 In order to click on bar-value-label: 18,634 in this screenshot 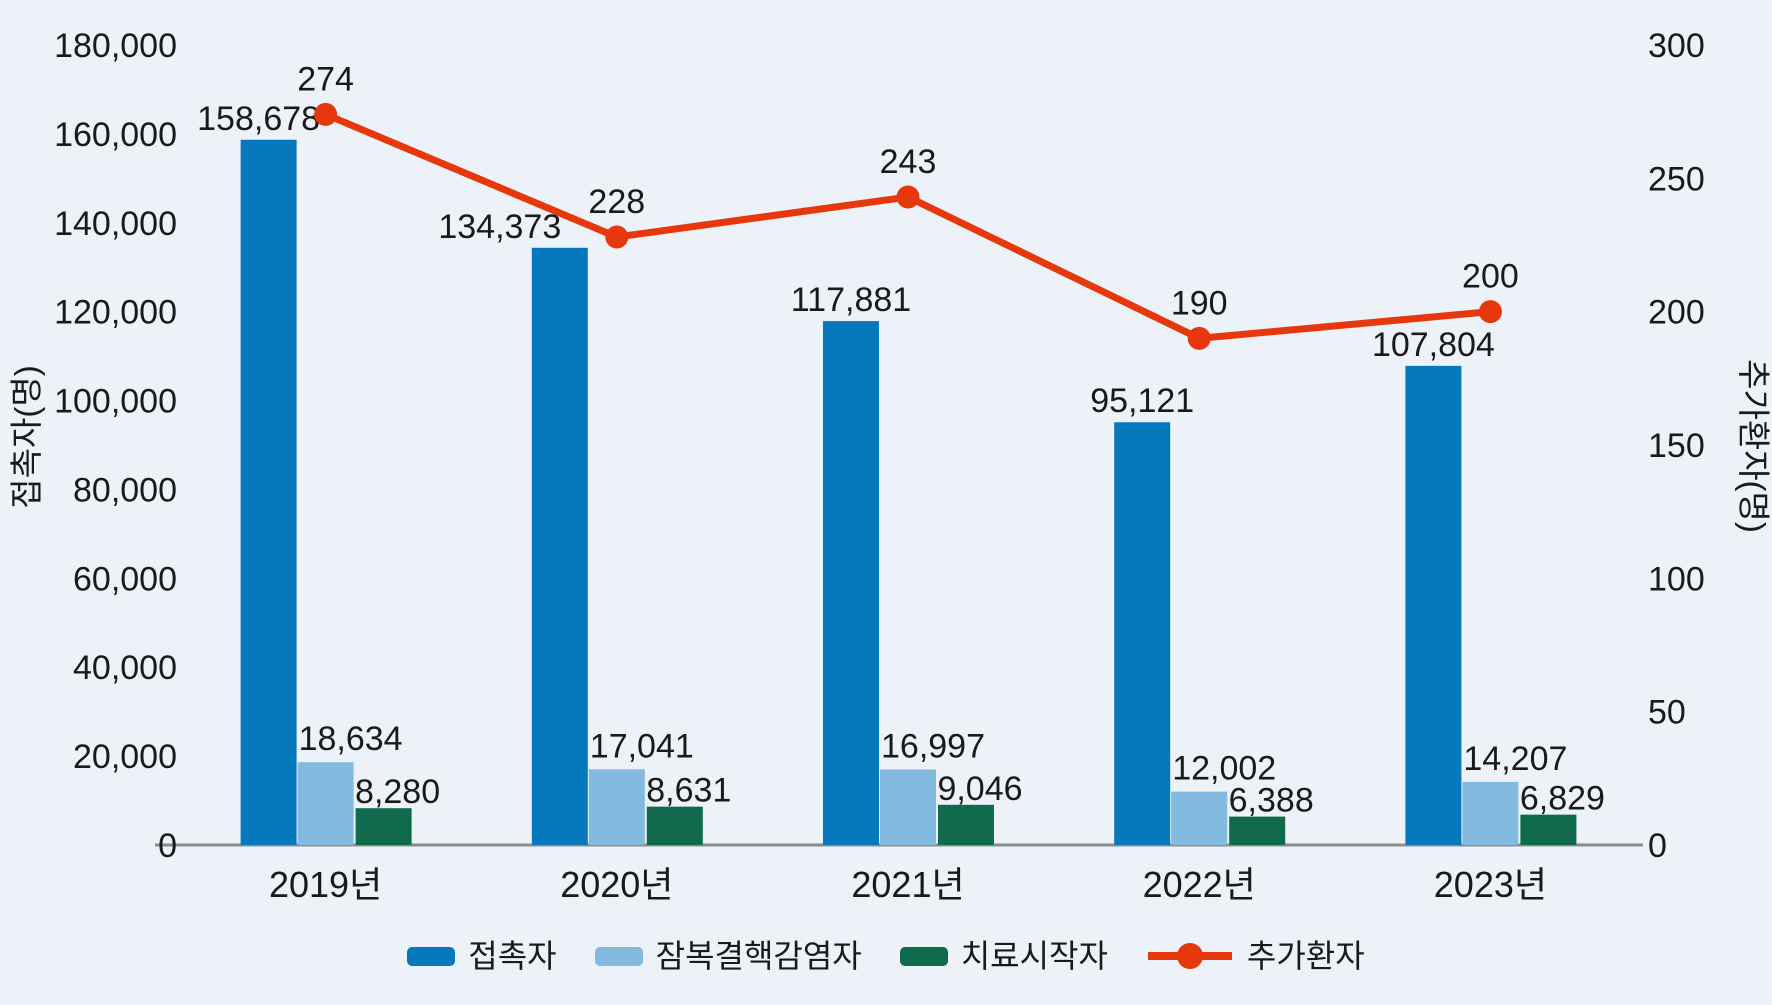, I will do `click(351, 739)`.